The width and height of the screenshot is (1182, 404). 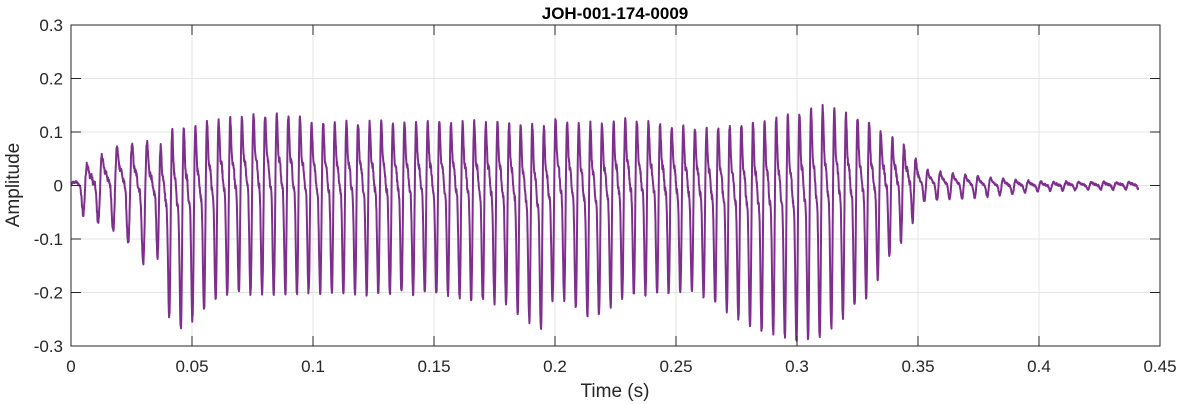 What do you see at coordinates (51, 79) in the screenshot?
I see `y-tick-label: 0.2` at bounding box center [51, 79].